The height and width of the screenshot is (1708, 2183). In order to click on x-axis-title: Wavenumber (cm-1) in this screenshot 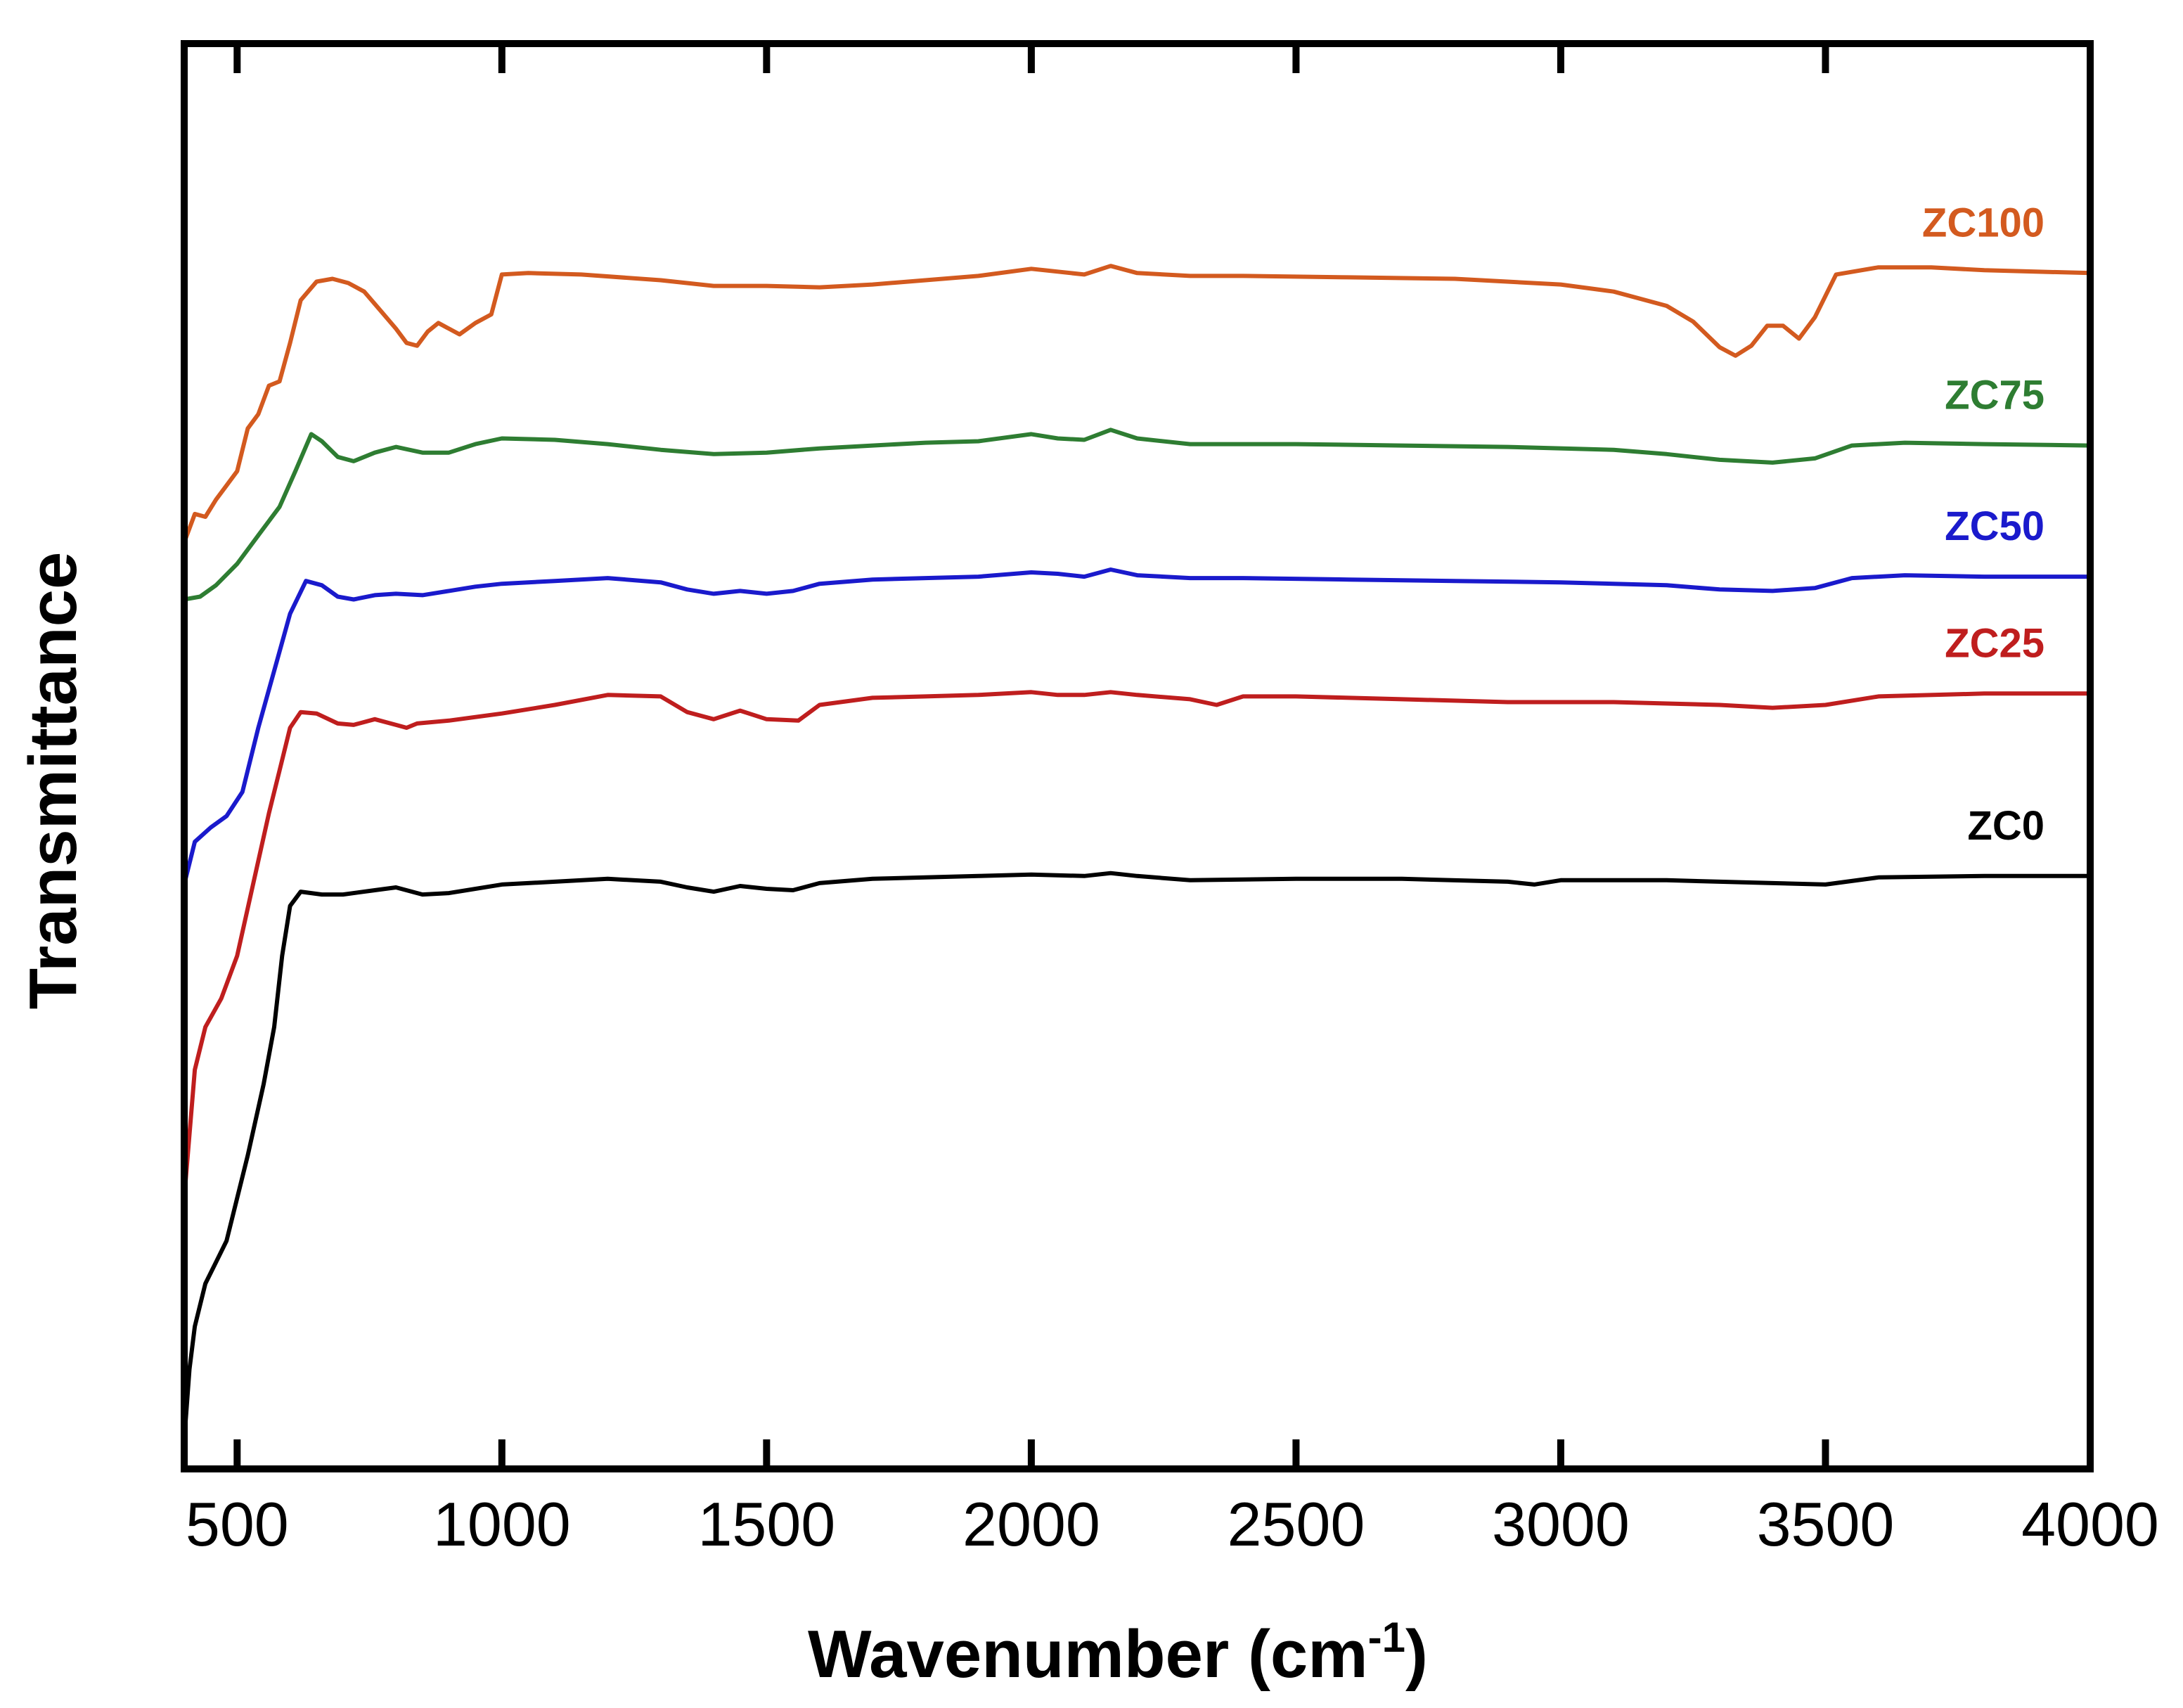, I will do `click(1118, 1653)`.